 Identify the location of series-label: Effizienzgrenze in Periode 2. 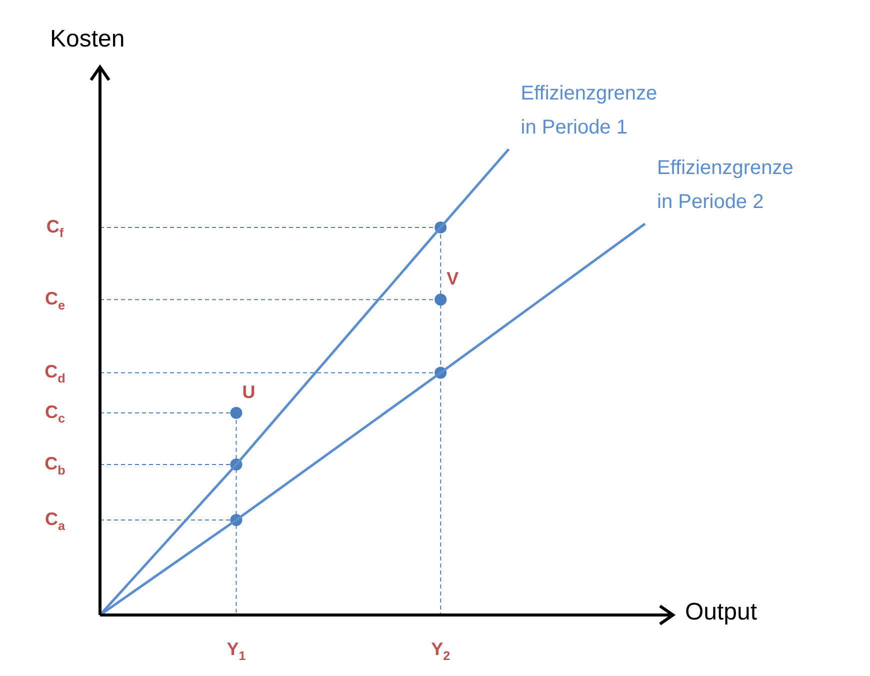
(725, 185).